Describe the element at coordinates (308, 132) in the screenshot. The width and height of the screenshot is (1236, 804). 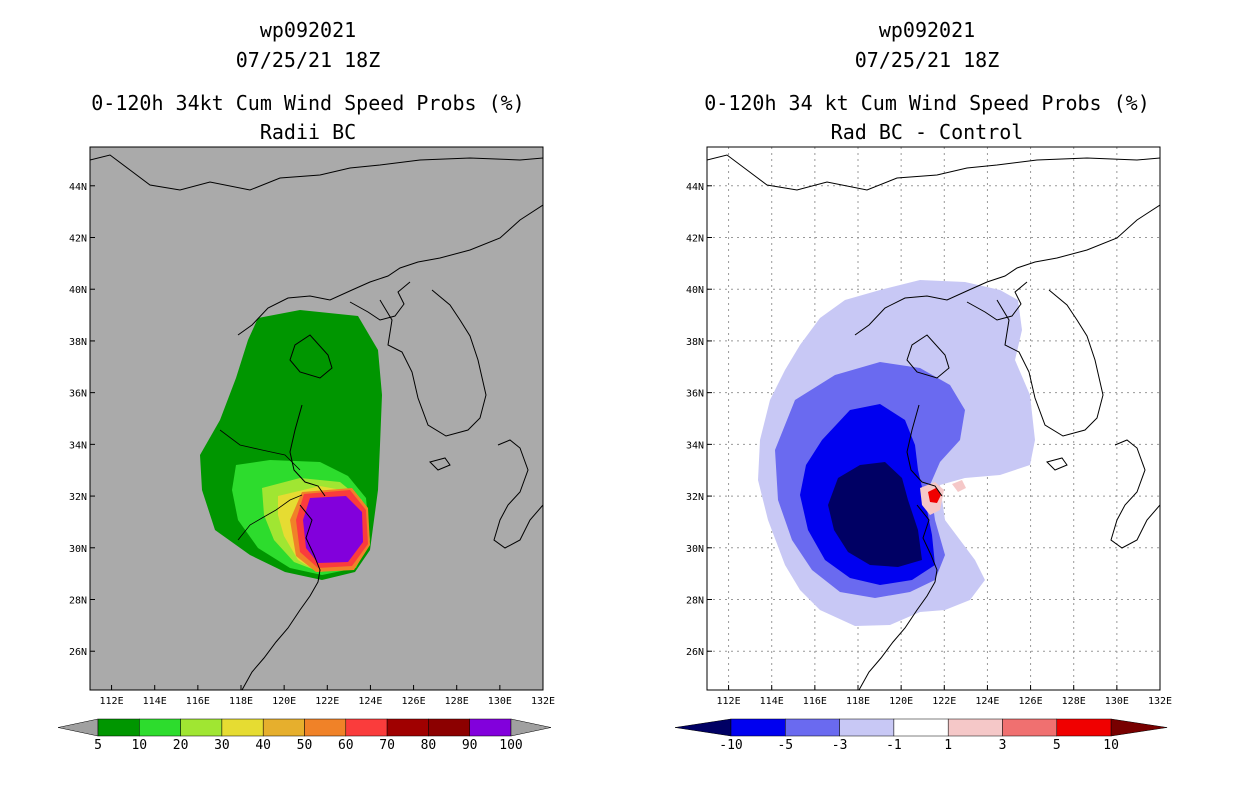
I see `left-title-subtitle: Radii BC` at that location.